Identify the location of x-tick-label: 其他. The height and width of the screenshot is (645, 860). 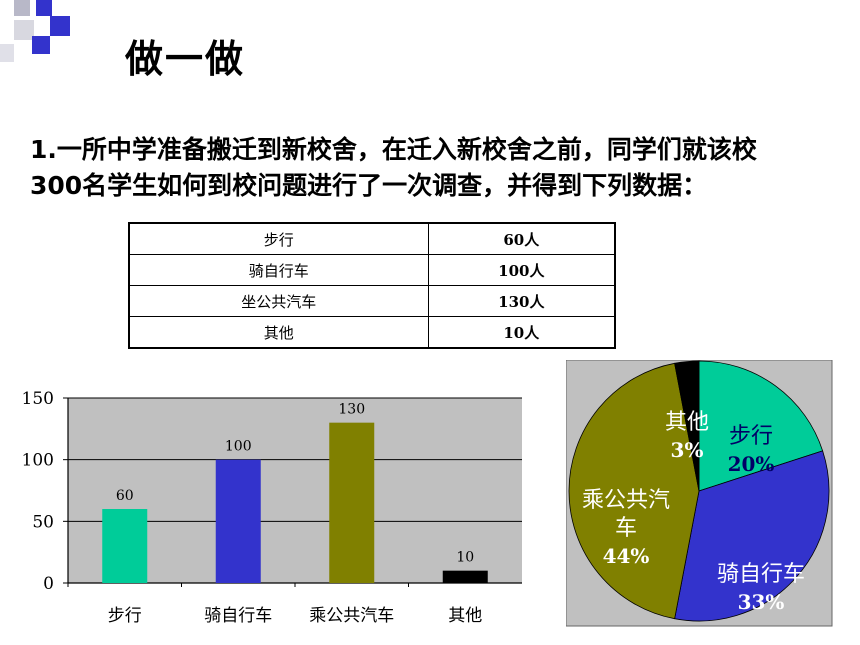
(465, 616).